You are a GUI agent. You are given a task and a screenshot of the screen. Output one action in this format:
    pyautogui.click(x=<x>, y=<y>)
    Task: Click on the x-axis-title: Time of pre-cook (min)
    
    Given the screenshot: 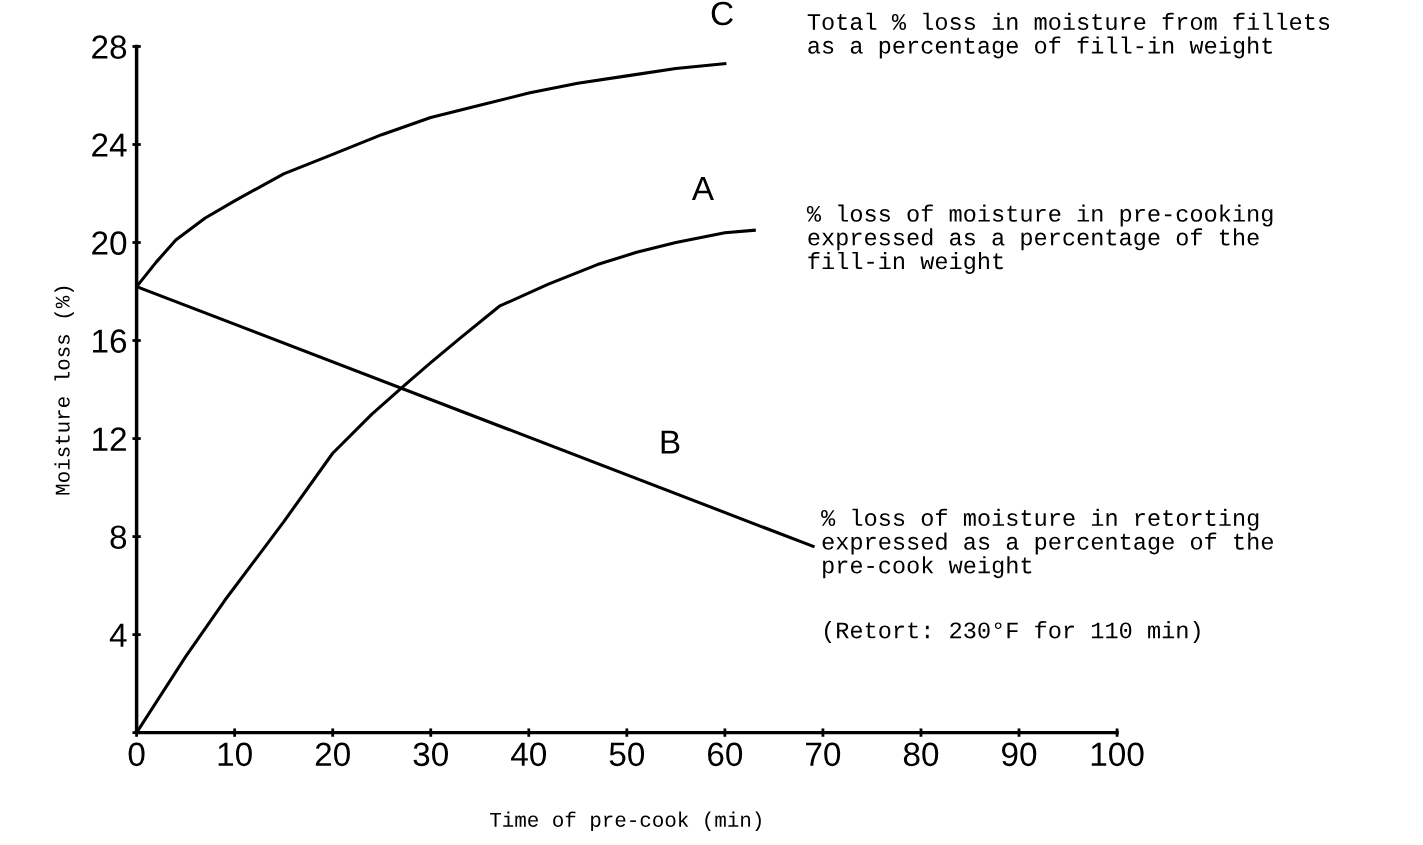 What is the action you would take?
    pyautogui.click(x=625, y=821)
    